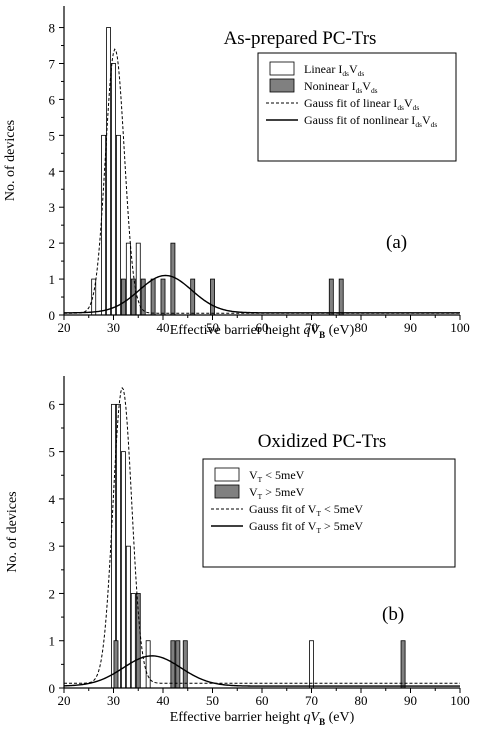  What do you see at coordinates (361, 104) in the screenshot?
I see `legend-label-gauss_linear: Gauss fit of linear IdsVds` at bounding box center [361, 104].